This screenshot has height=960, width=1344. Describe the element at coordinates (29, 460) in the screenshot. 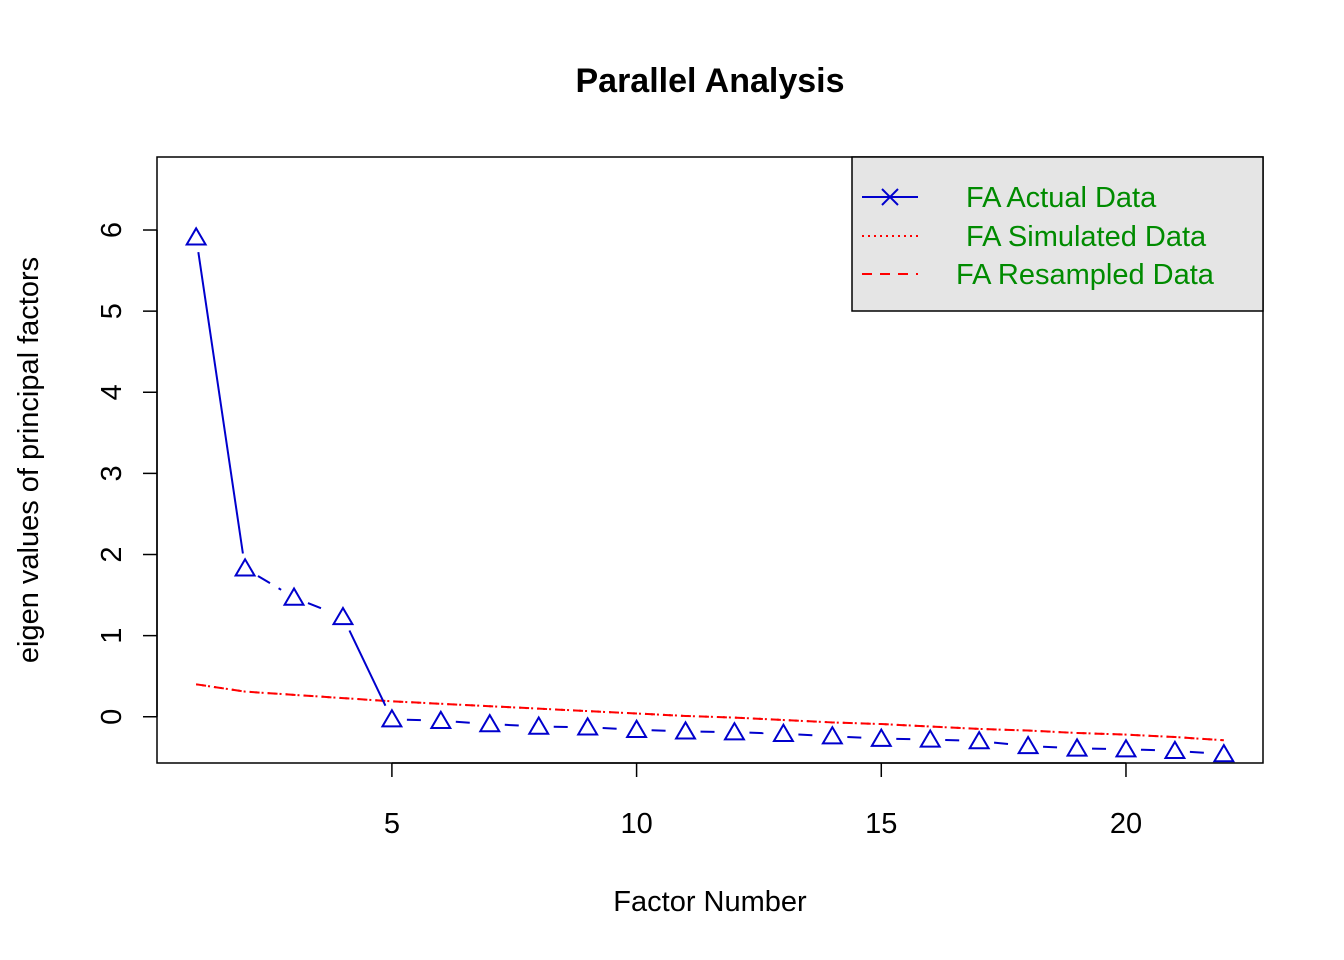

I see `y-axis-label: eigen values of principal factors` at that location.